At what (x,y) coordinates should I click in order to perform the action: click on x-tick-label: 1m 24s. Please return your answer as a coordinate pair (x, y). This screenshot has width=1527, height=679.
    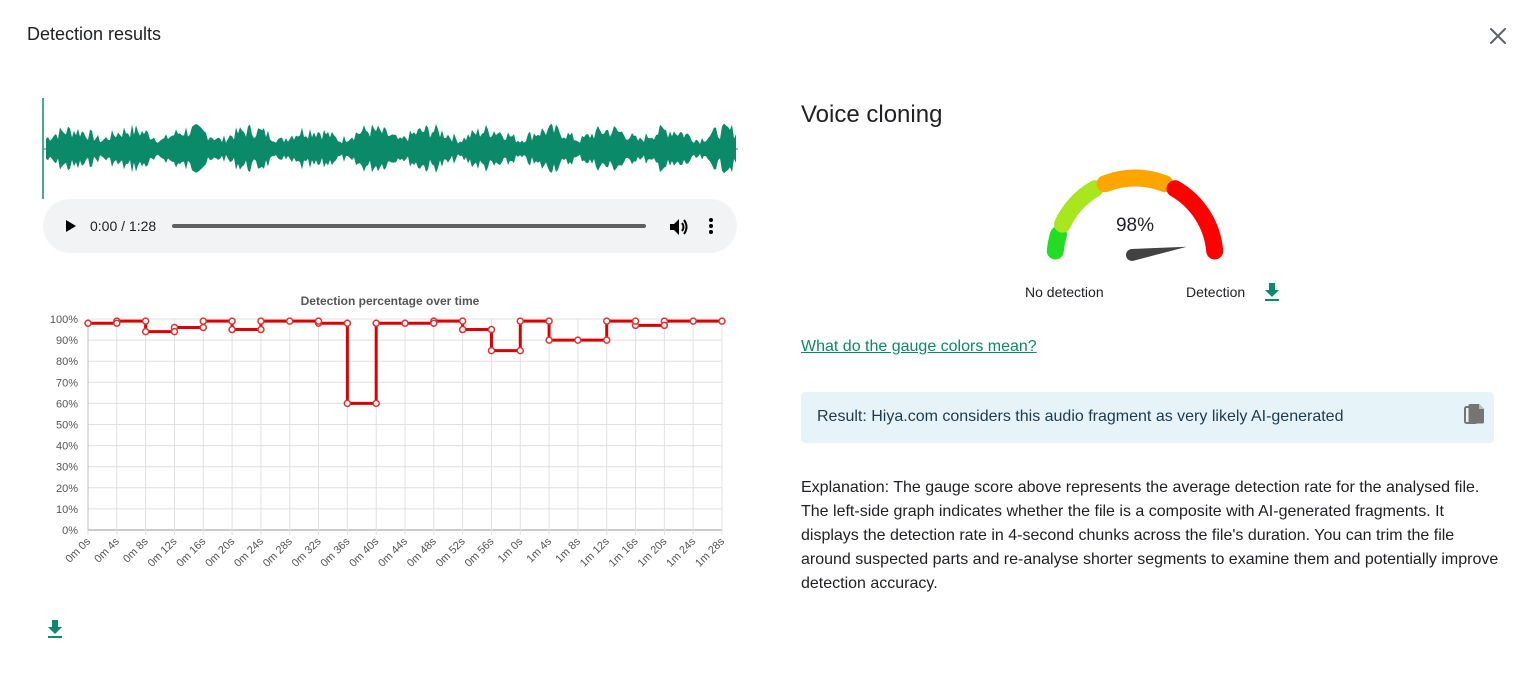
    Looking at the image, I should click on (681, 552).